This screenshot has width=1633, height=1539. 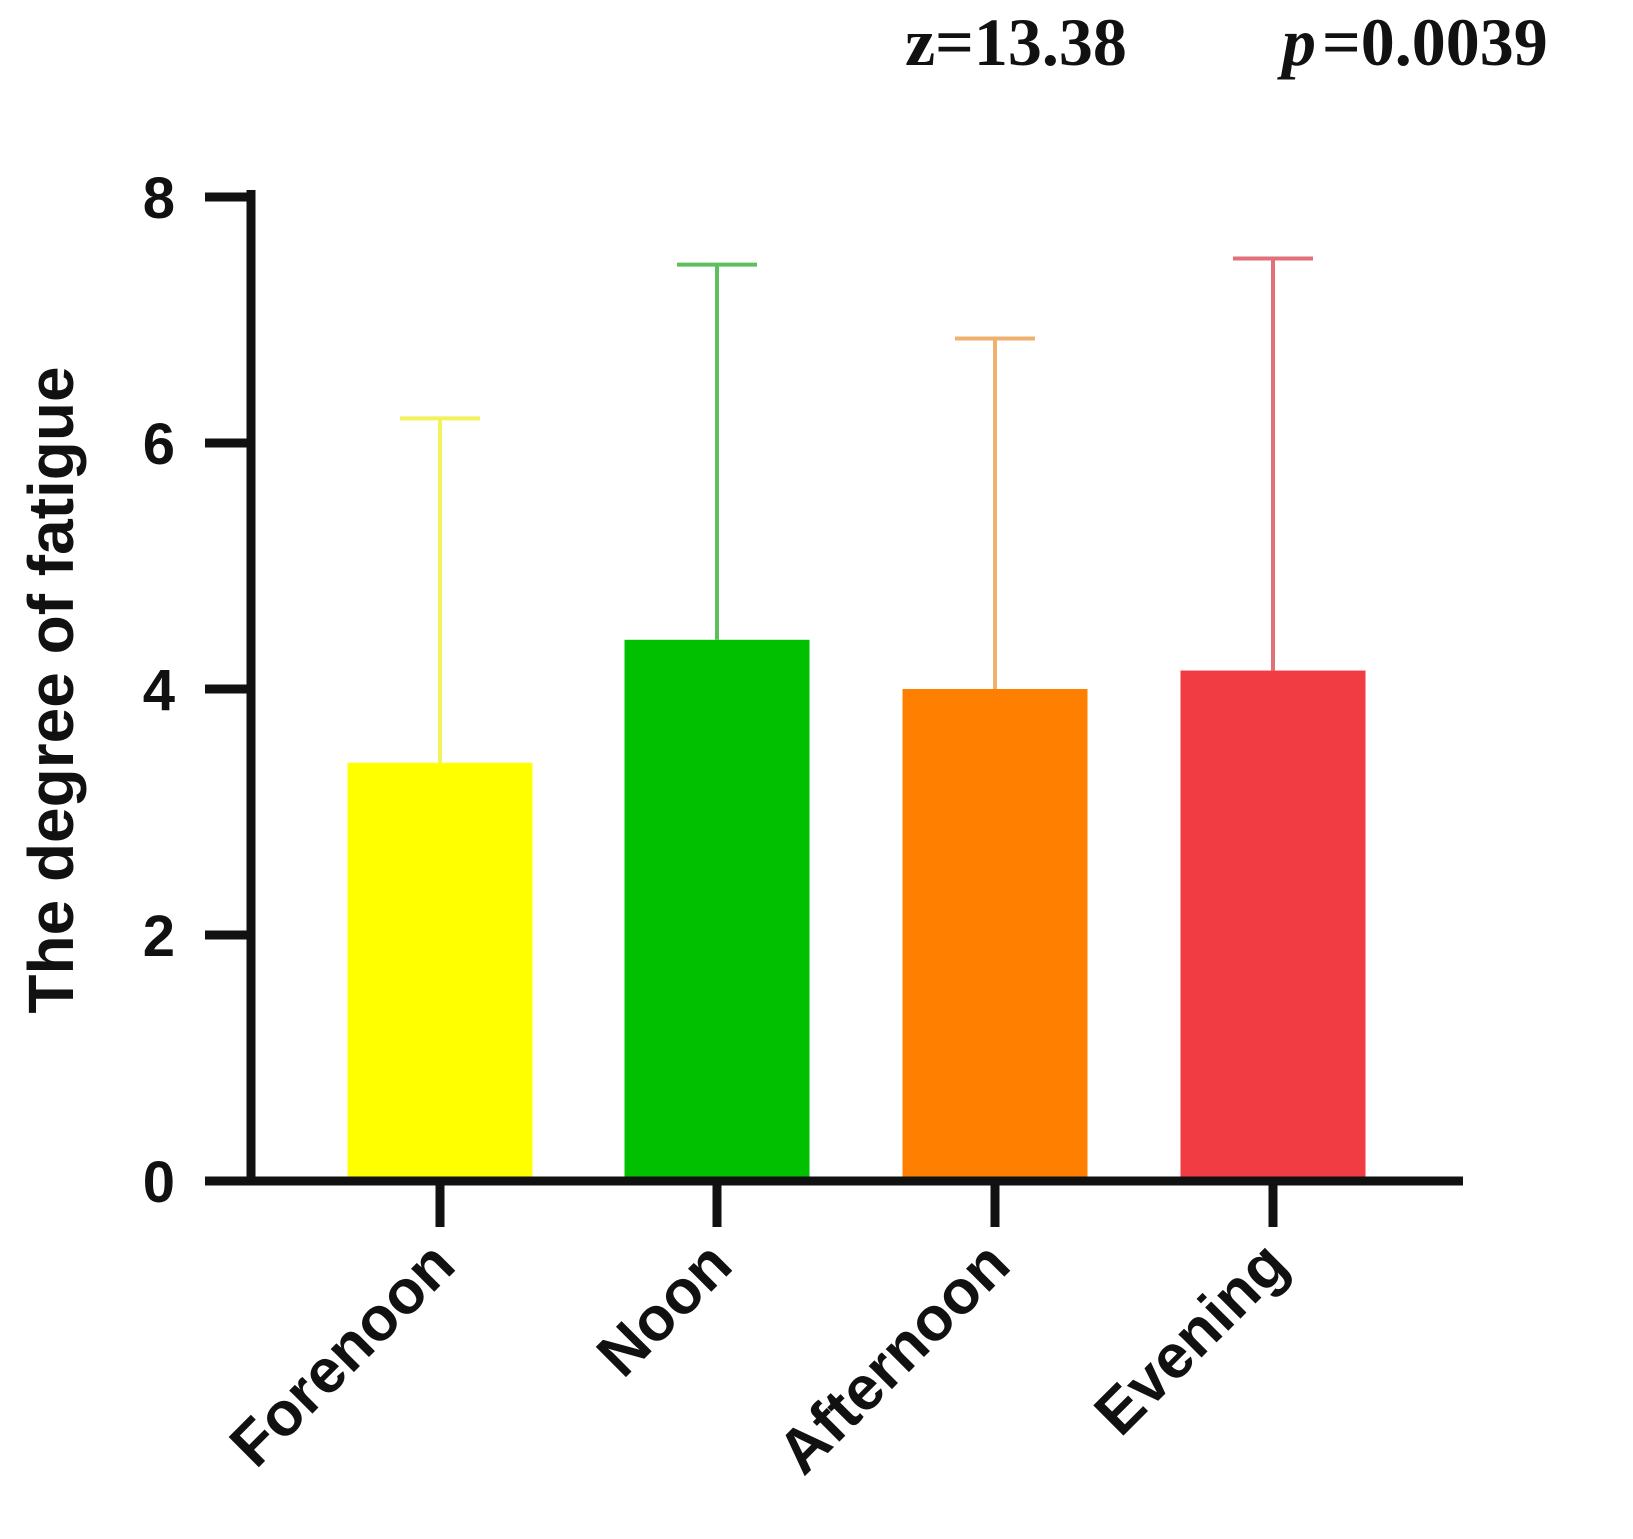 I want to click on p-symbol-label: p, so click(x=1296, y=42).